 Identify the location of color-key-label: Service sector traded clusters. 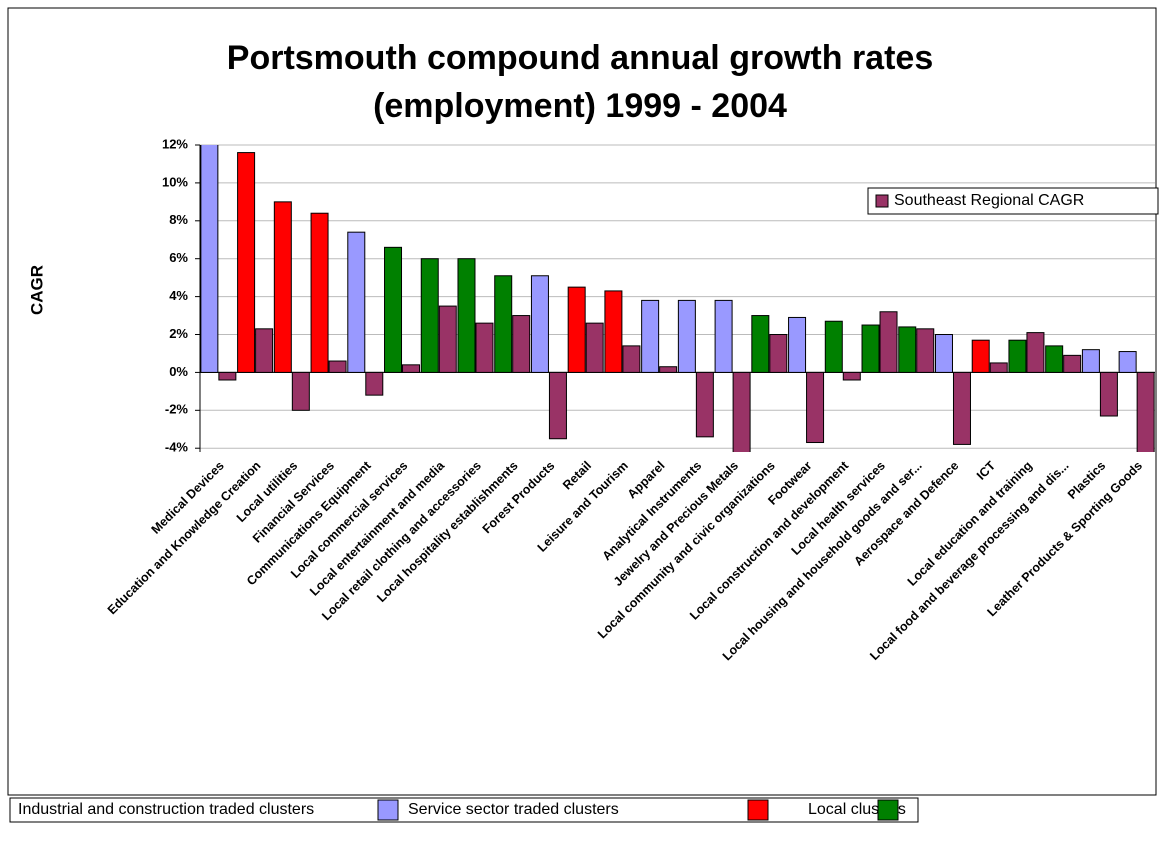
(513, 809).